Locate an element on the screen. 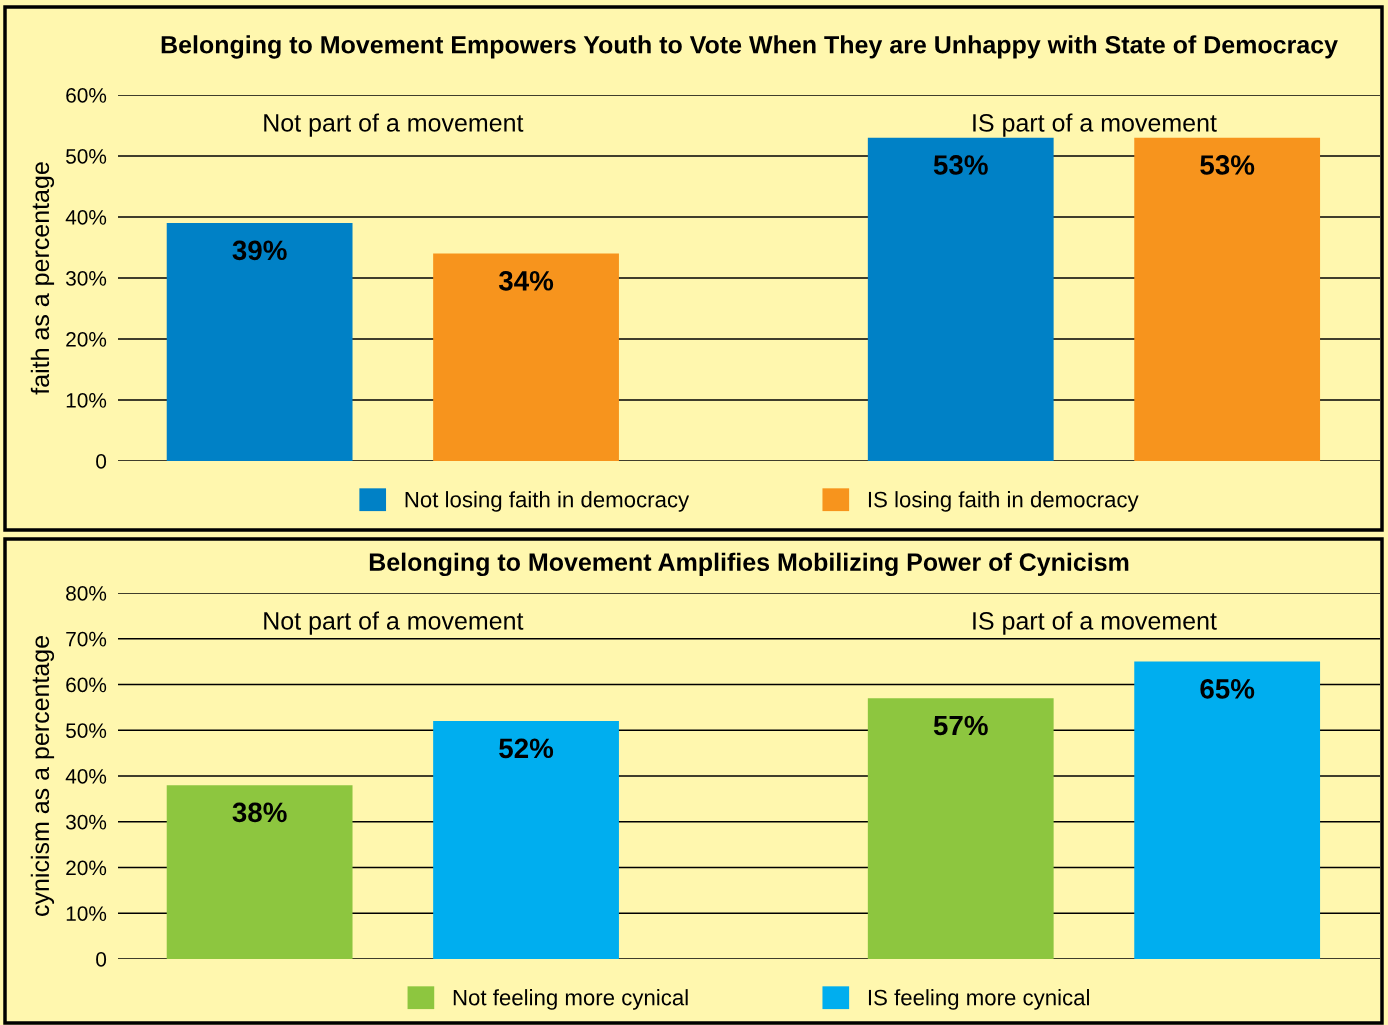 The image size is (1388, 1025). data-label: 38% is located at coordinates (259, 812).